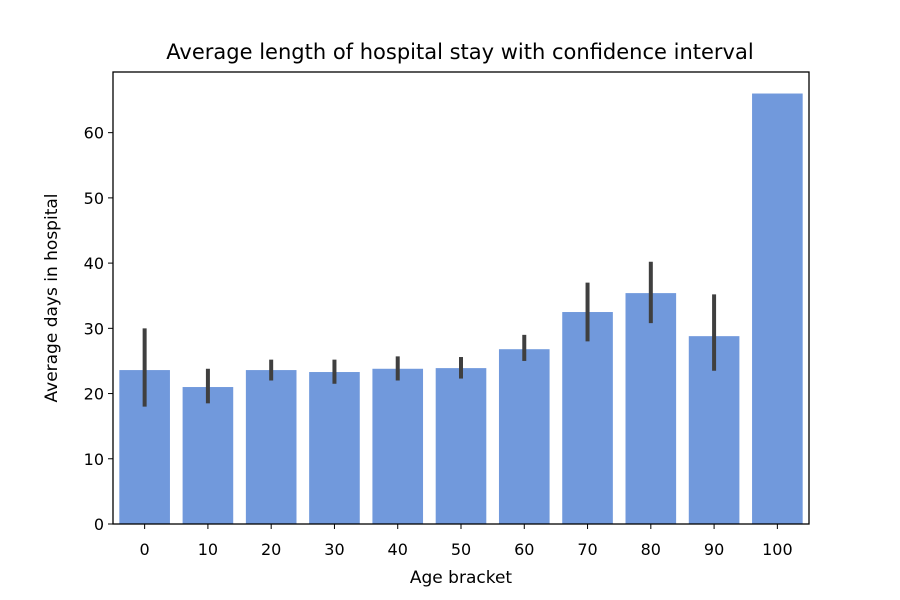 The image size is (900, 600). I want to click on y-axis-label: Average days in hospital, so click(52, 298).